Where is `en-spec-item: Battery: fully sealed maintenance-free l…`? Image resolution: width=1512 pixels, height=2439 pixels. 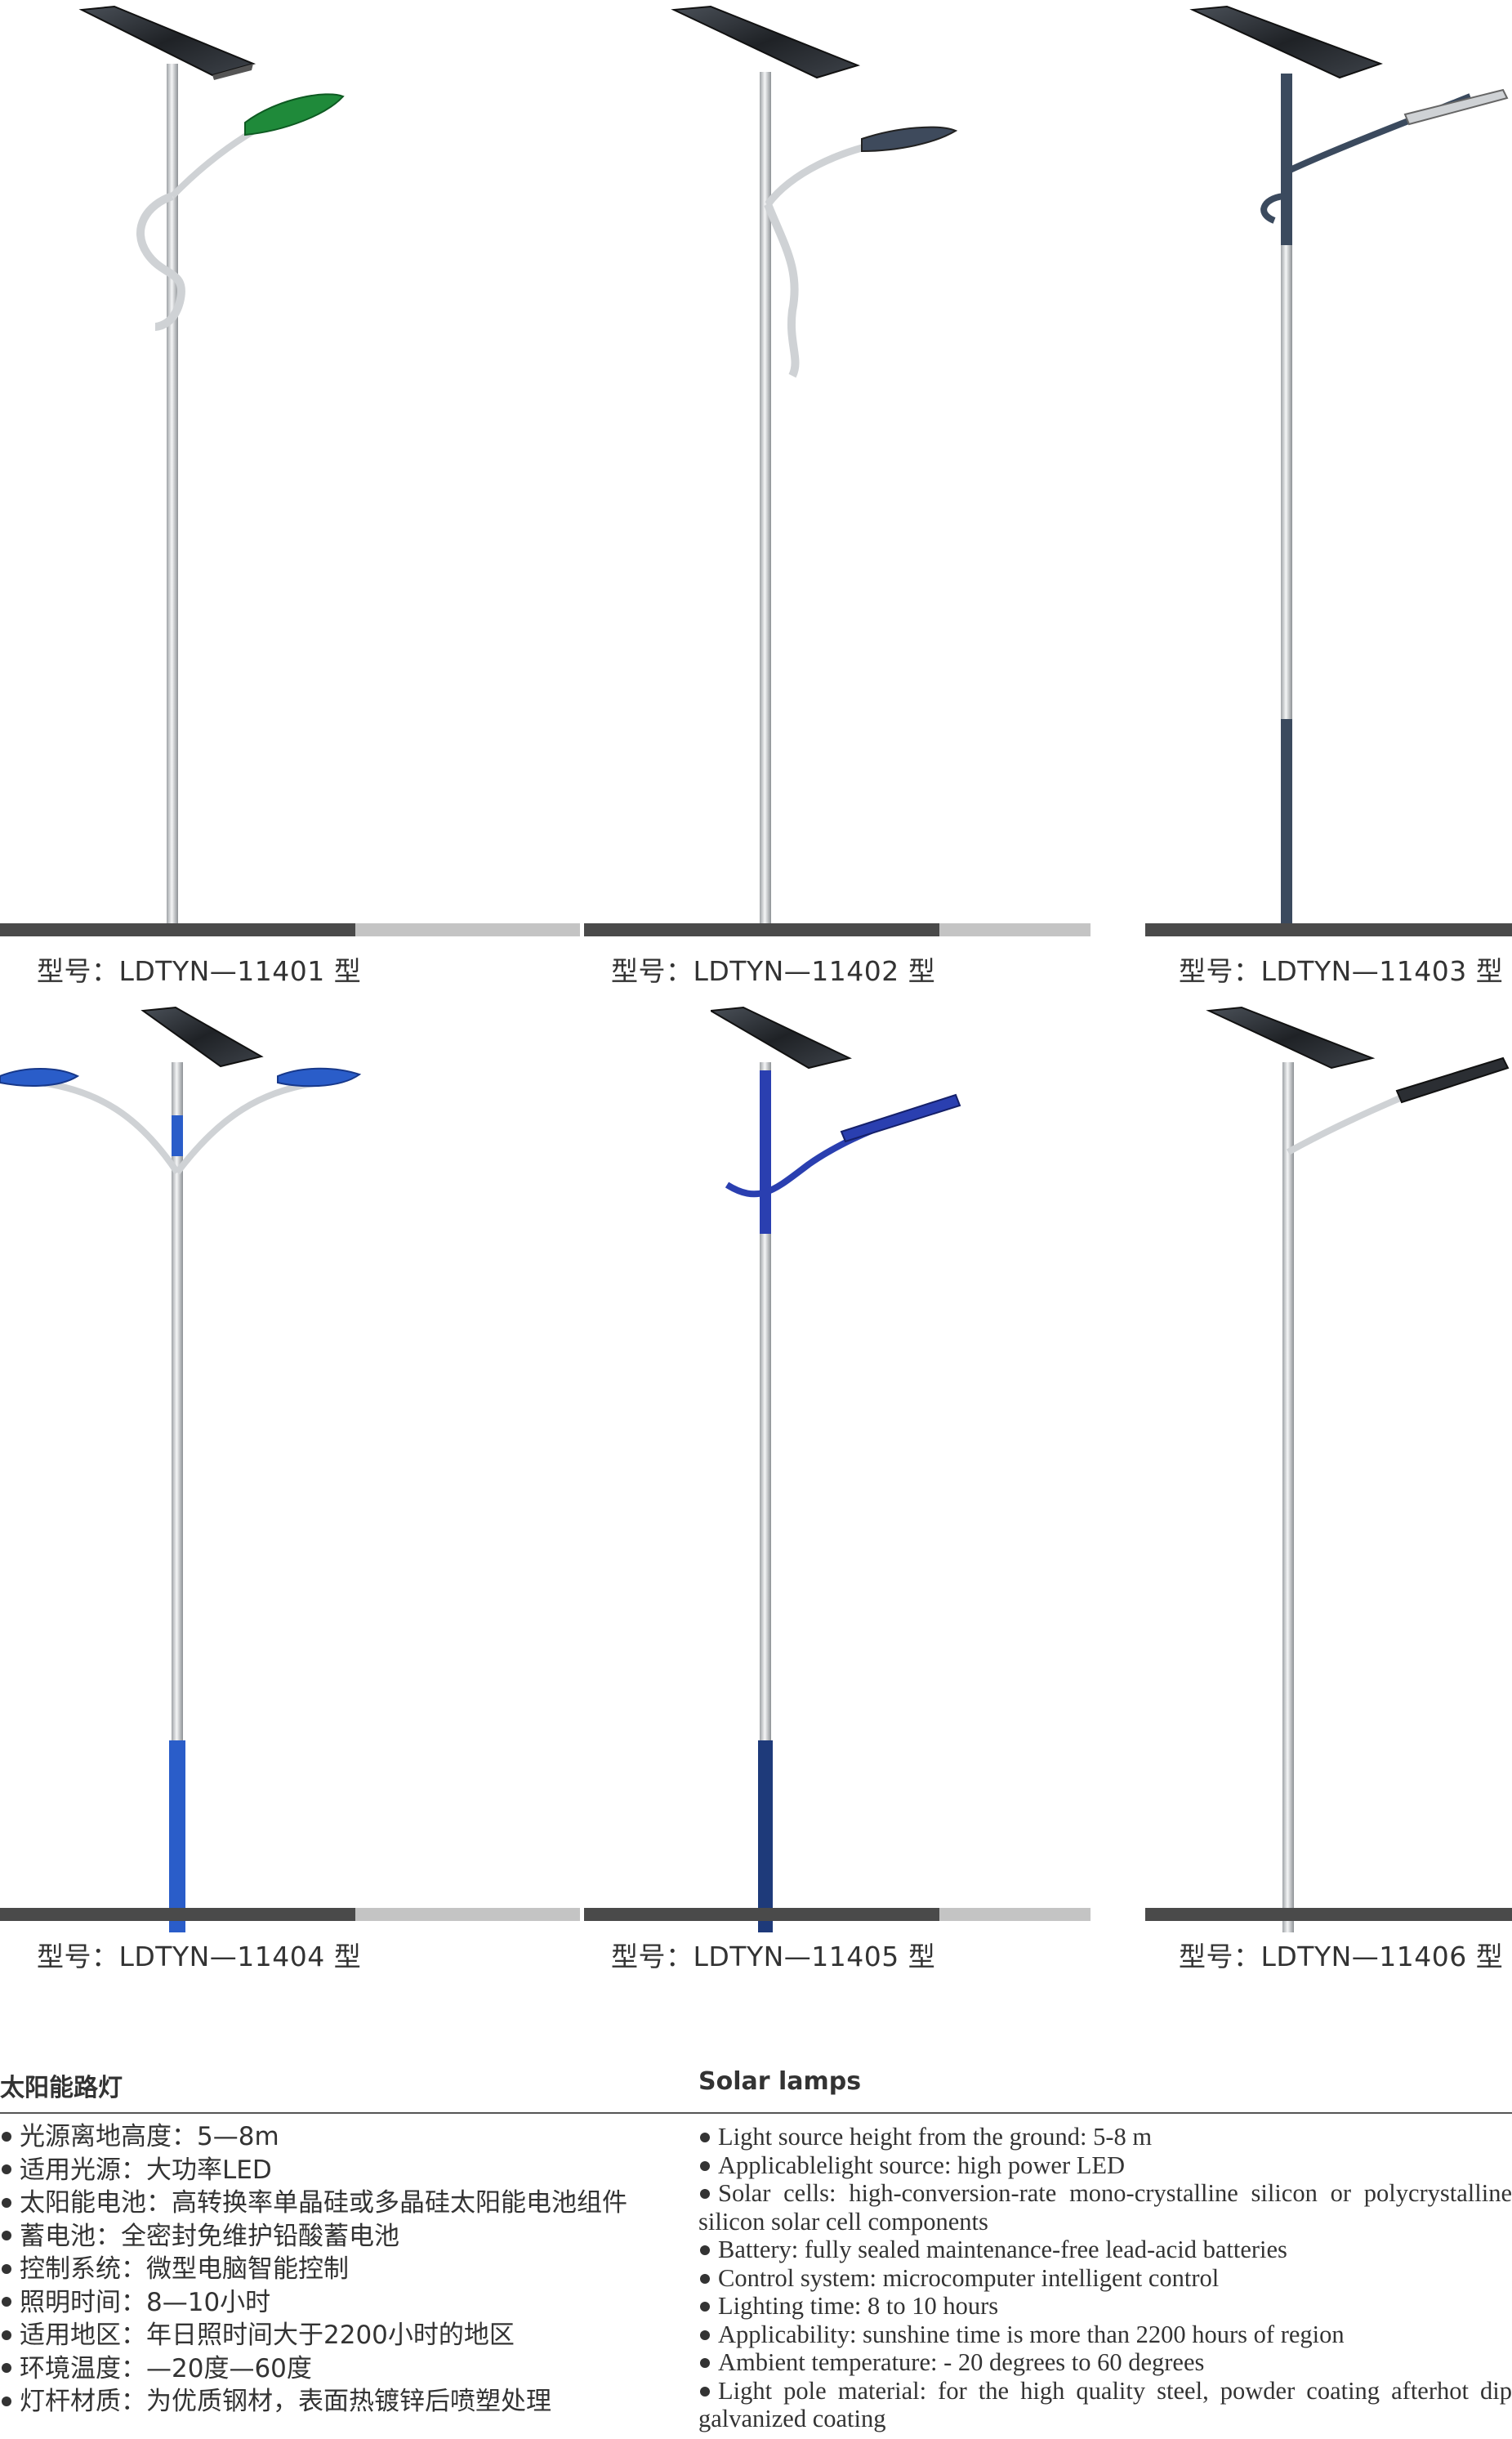
en-spec-item: Battery: fully sealed maintenance-free l… is located at coordinates (1105, 2250).